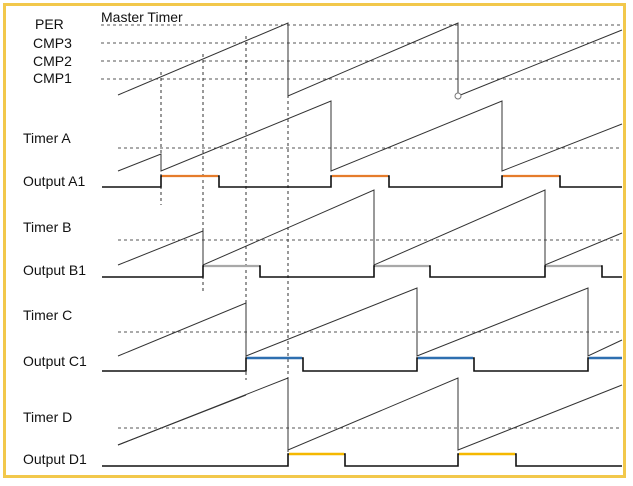  What do you see at coordinates (52, 61) in the screenshot?
I see `level-label-cmp2: CMP2` at bounding box center [52, 61].